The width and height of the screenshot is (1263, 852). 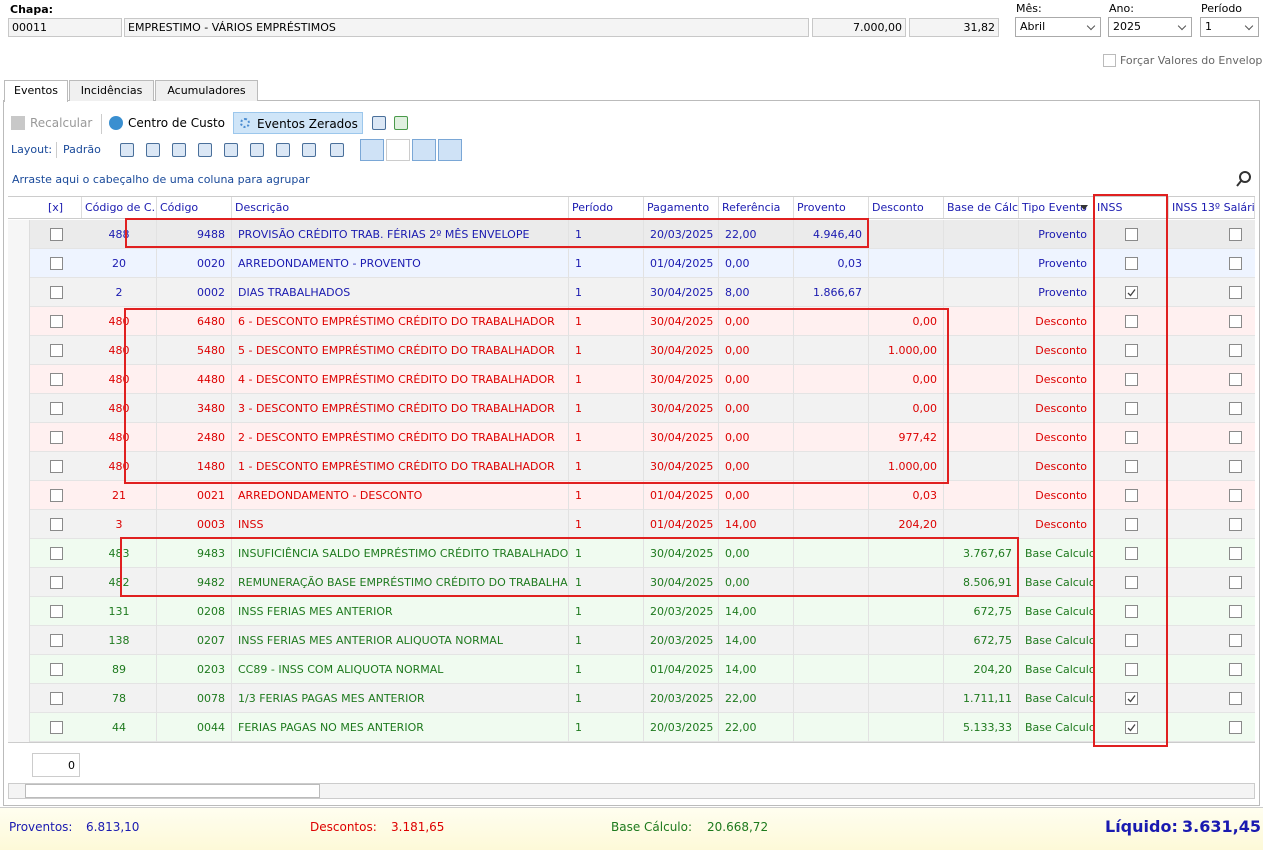 What do you see at coordinates (176, 123) in the screenshot?
I see `centro-custo-button: Centro de Custo` at bounding box center [176, 123].